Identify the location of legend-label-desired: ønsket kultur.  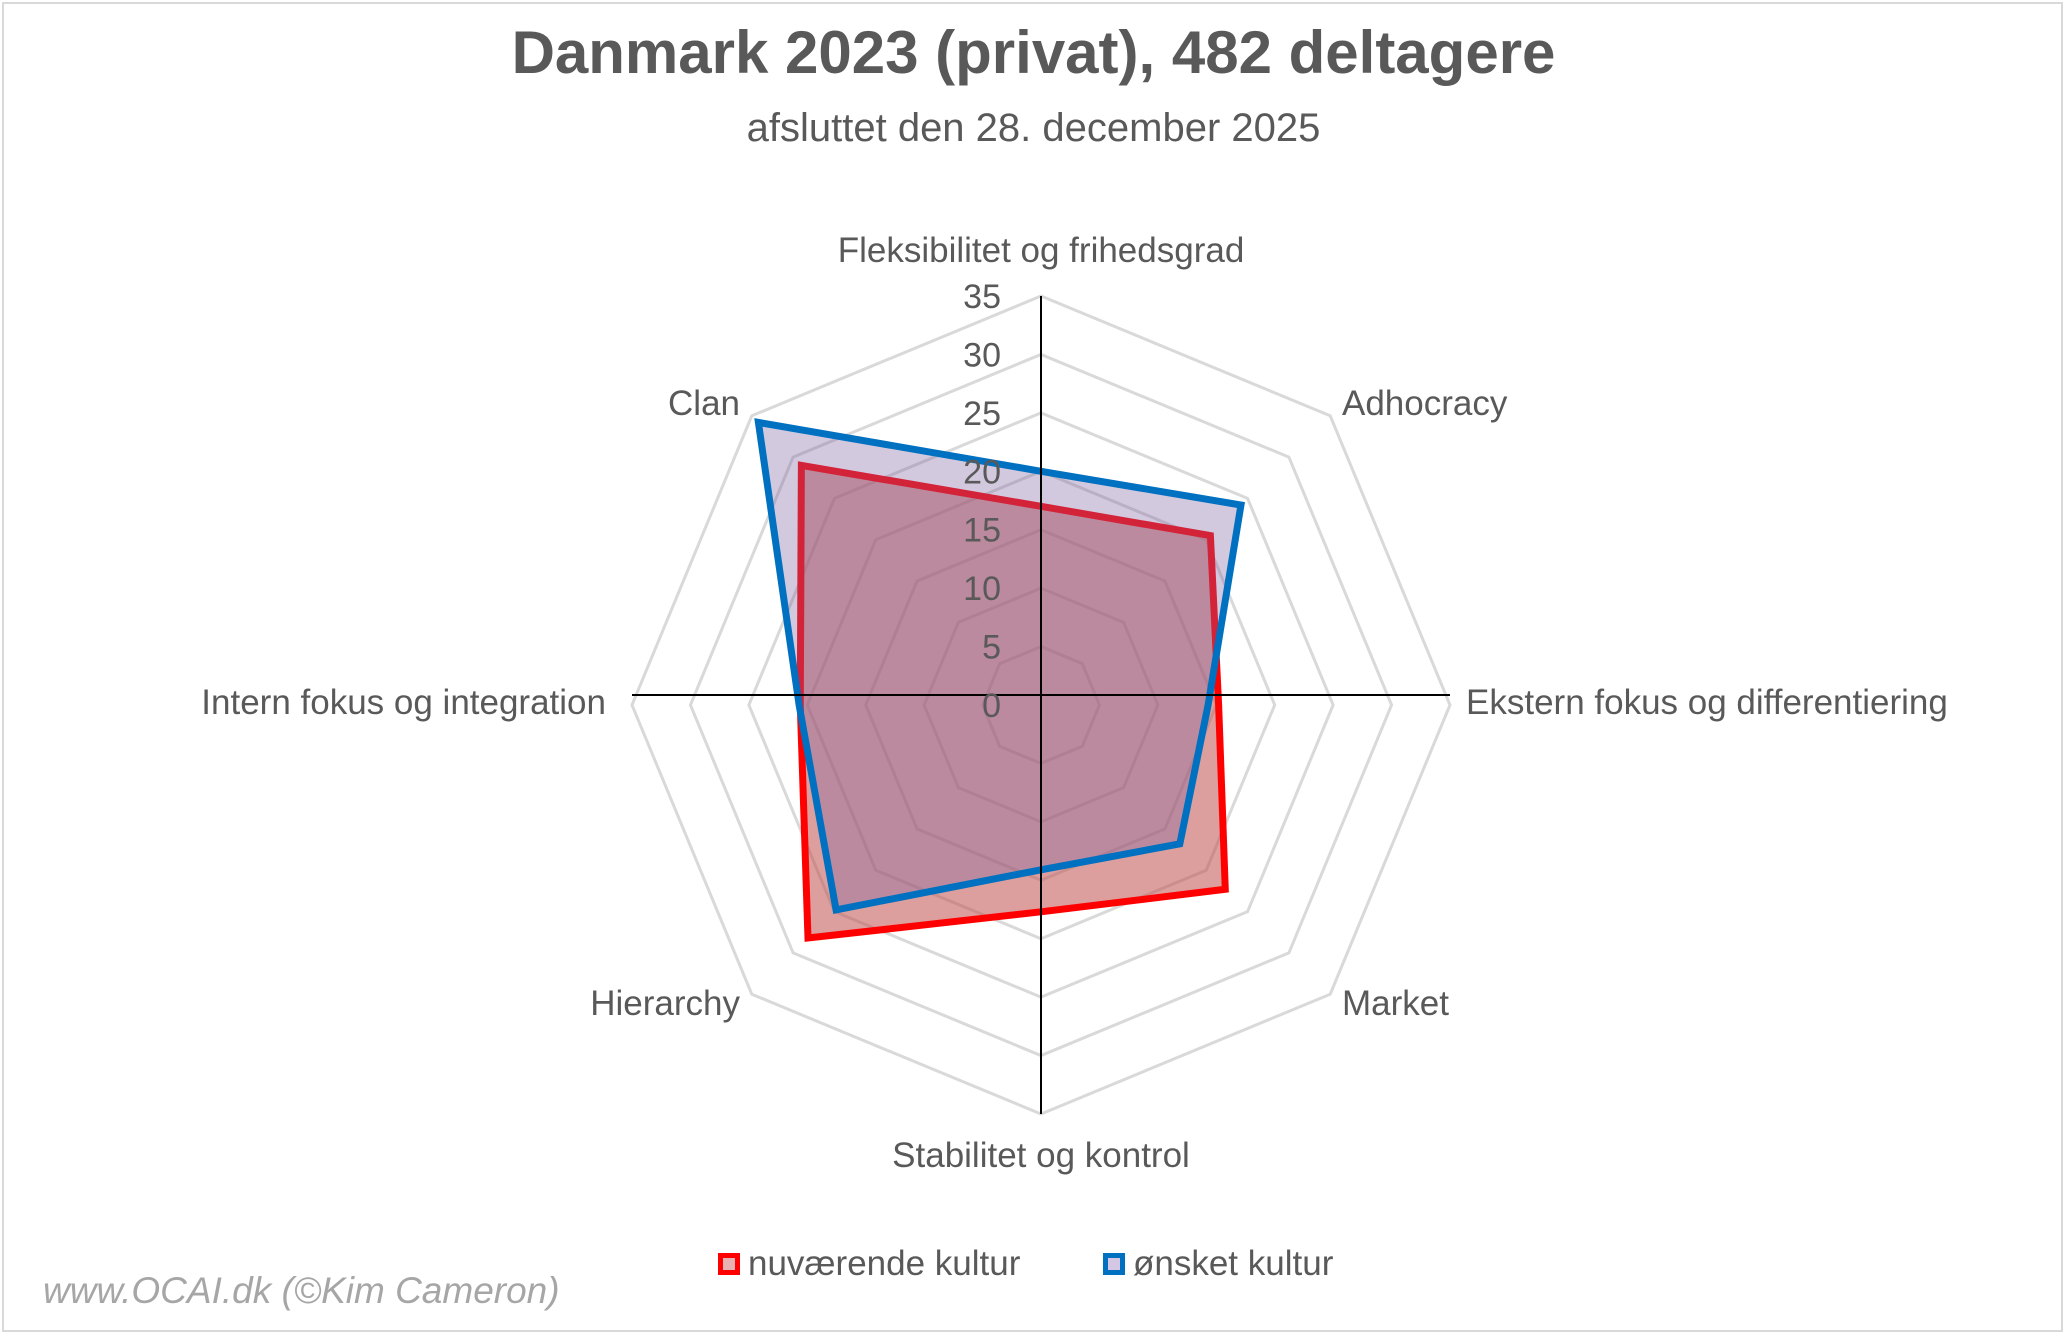
(1233, 1263).